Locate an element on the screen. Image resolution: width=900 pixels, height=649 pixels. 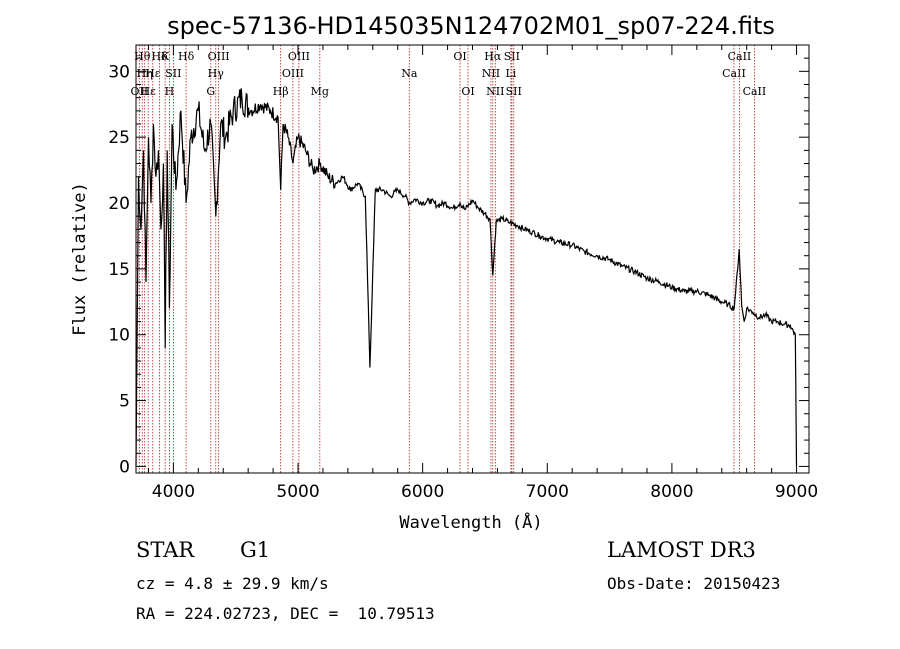
x-axis-label: Wavelength (Å) is located at coordinates (470, 522).